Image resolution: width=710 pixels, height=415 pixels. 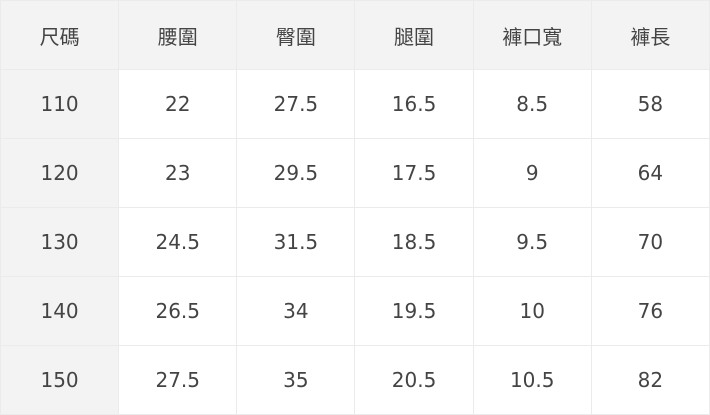 I want to click on size-cell: 140, so click(x=60, y=311).